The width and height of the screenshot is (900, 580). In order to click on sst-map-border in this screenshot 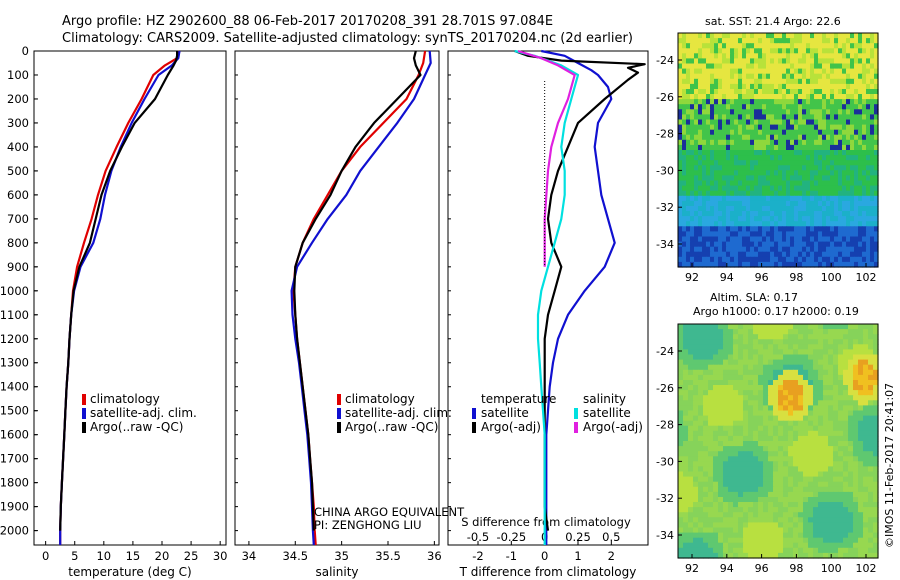, I will do `click(778, 150)`.